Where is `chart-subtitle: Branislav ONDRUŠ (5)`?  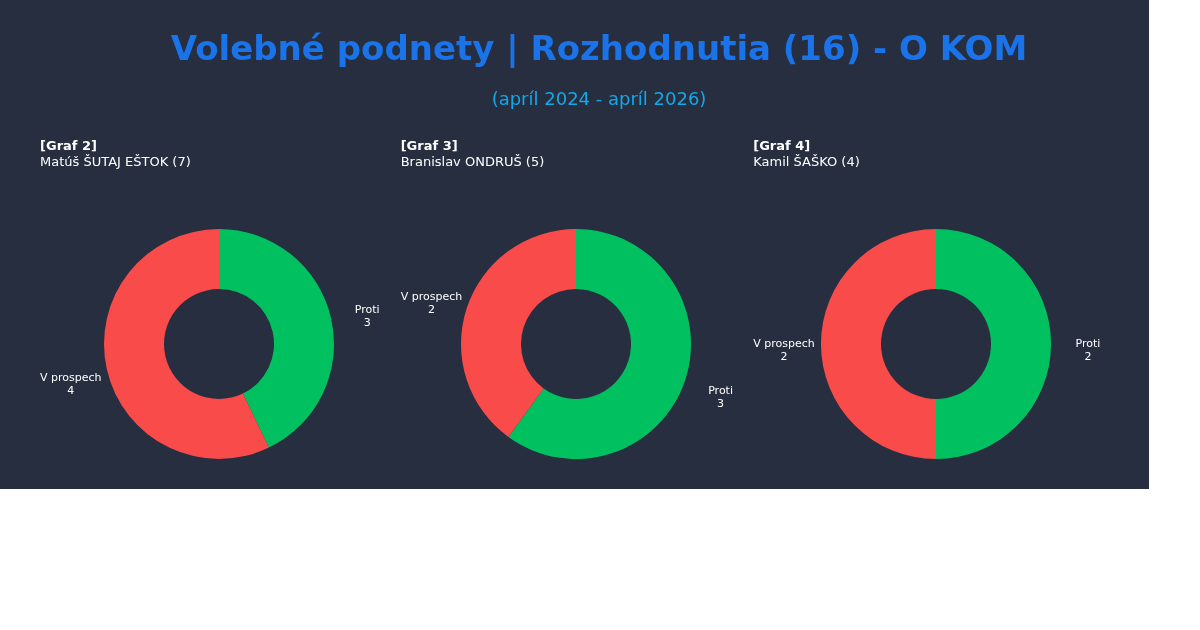
chart-subtitle: Branislav ONDRUŠ (5) is located at coordinates (472, 161).